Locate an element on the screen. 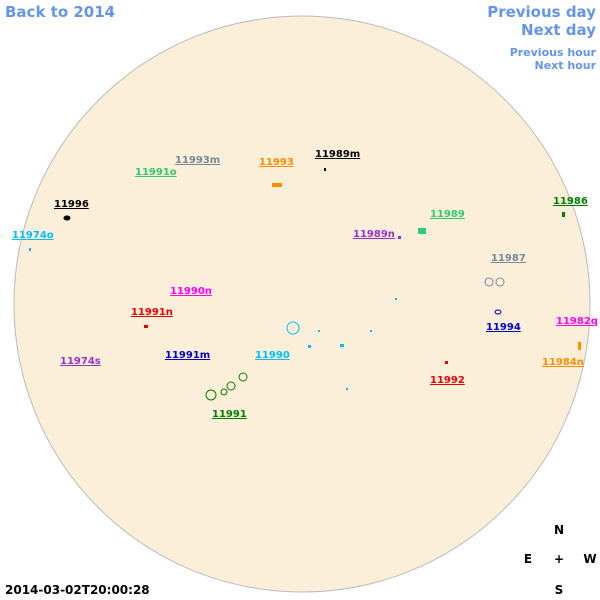 This screenshot has height=600, width=600. region-label: 11992 is located at coordinates (447, 380).